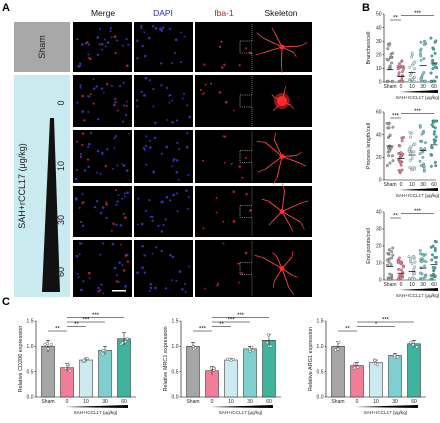 The width and height of the screenshot is (440, 423). What do you see at coordinates (102, 156) in the screenshot?
I see `micrograph-10-merge` at bounding box center [102, 156].